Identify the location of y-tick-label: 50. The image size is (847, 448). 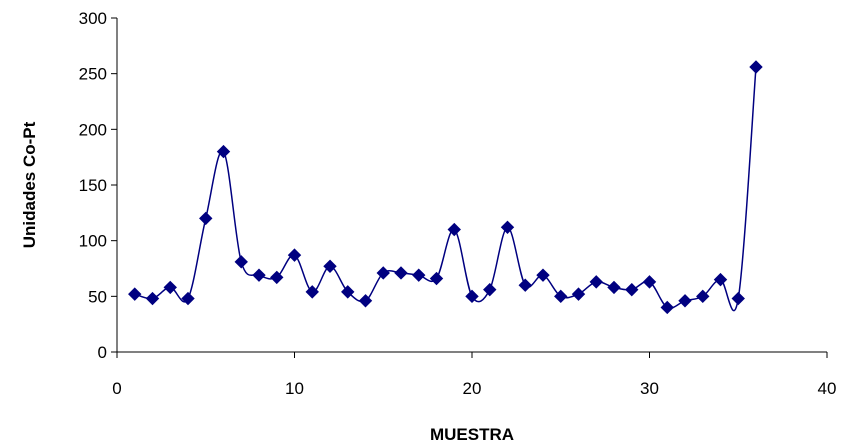
(97, 296).